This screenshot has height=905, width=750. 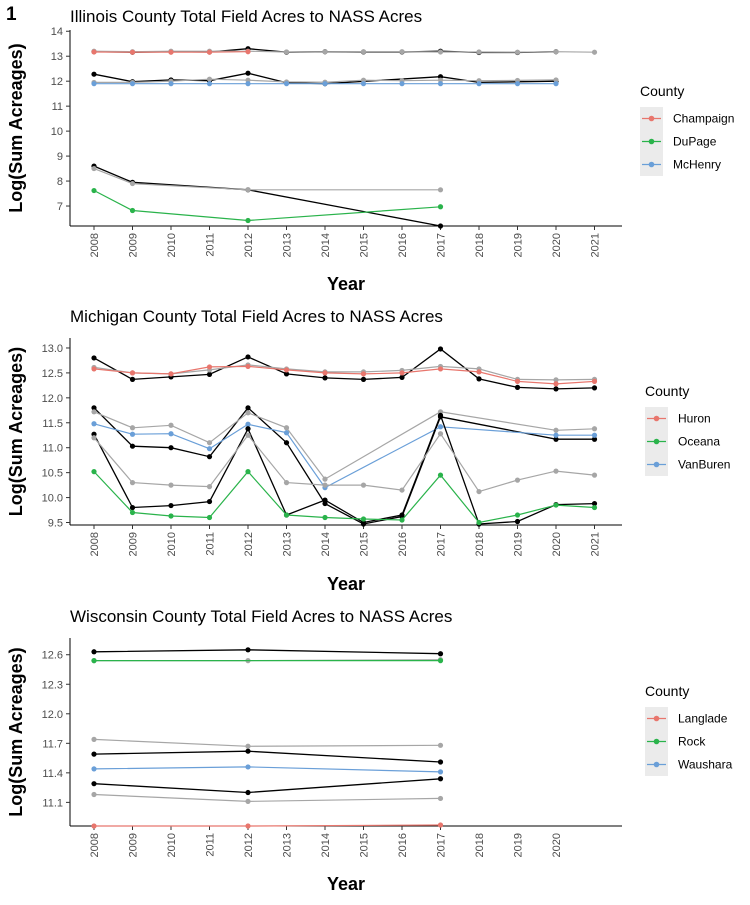 I want to click on y-tick-label: 12.0, so click(x=52, y=715).